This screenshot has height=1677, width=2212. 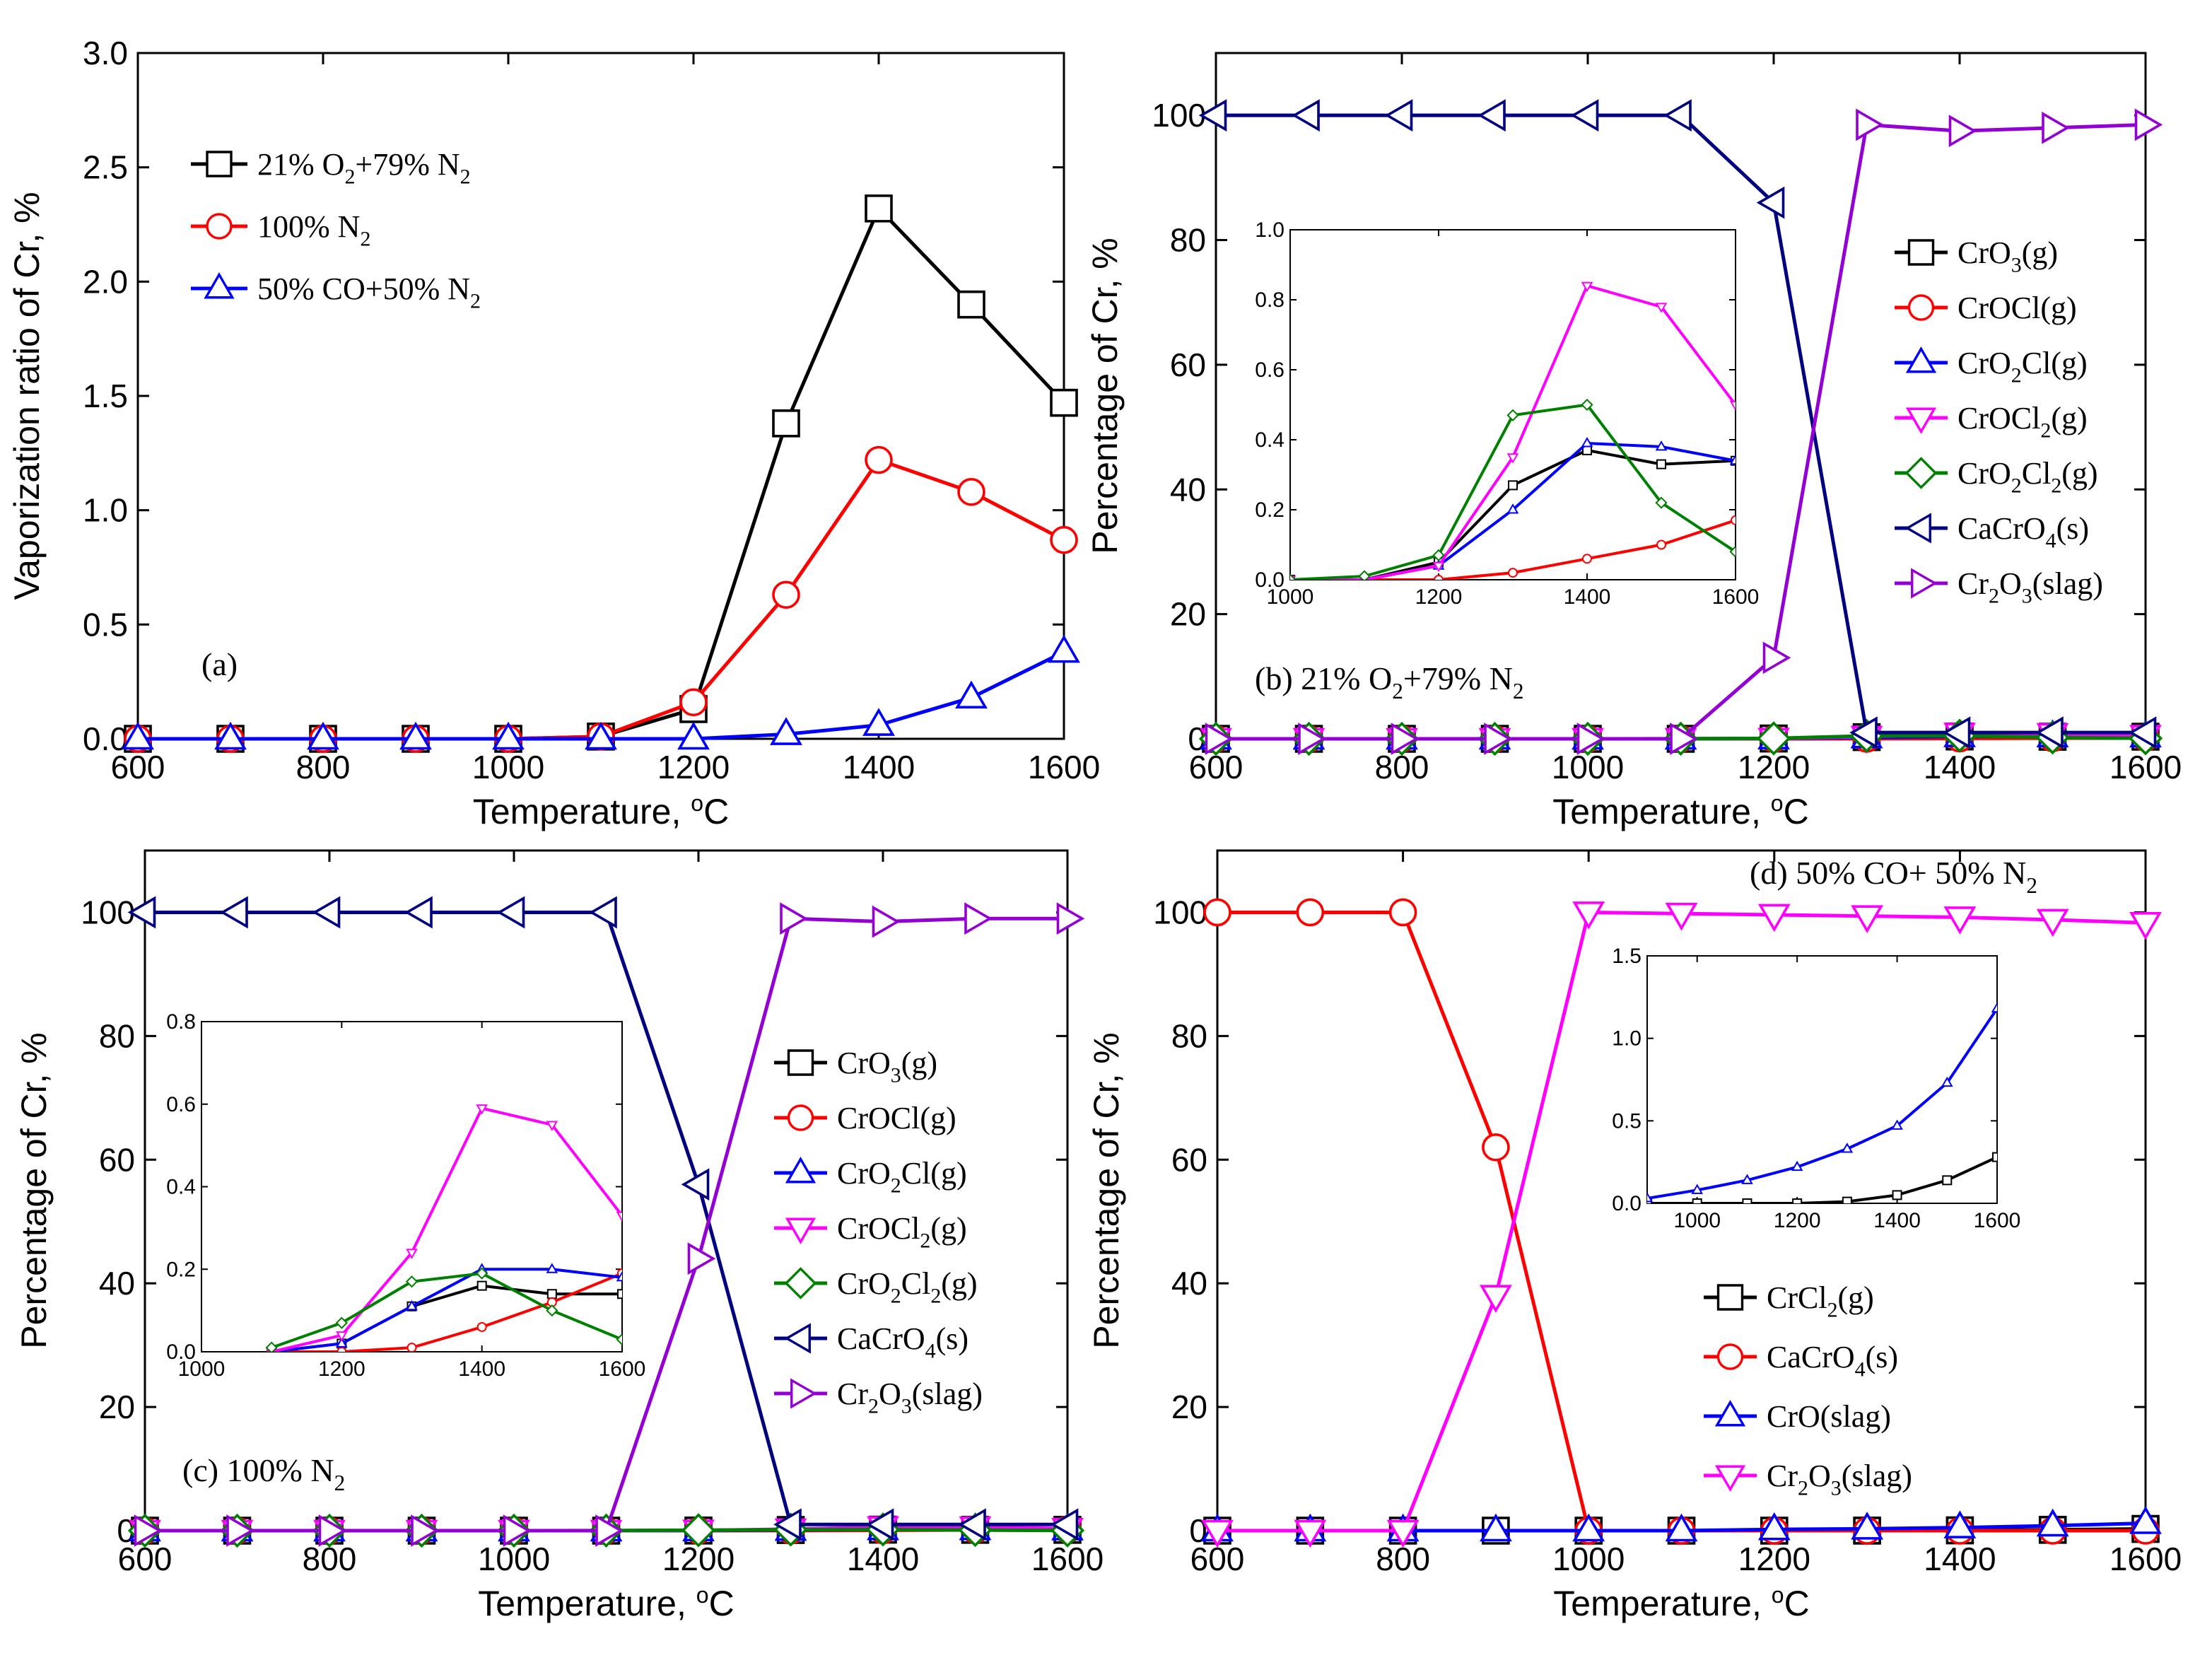 What do you see at coordinates (258, 1470) in the screenshot?
I see `label-part: (c) 100% N` at bounding box center [258, 1470].